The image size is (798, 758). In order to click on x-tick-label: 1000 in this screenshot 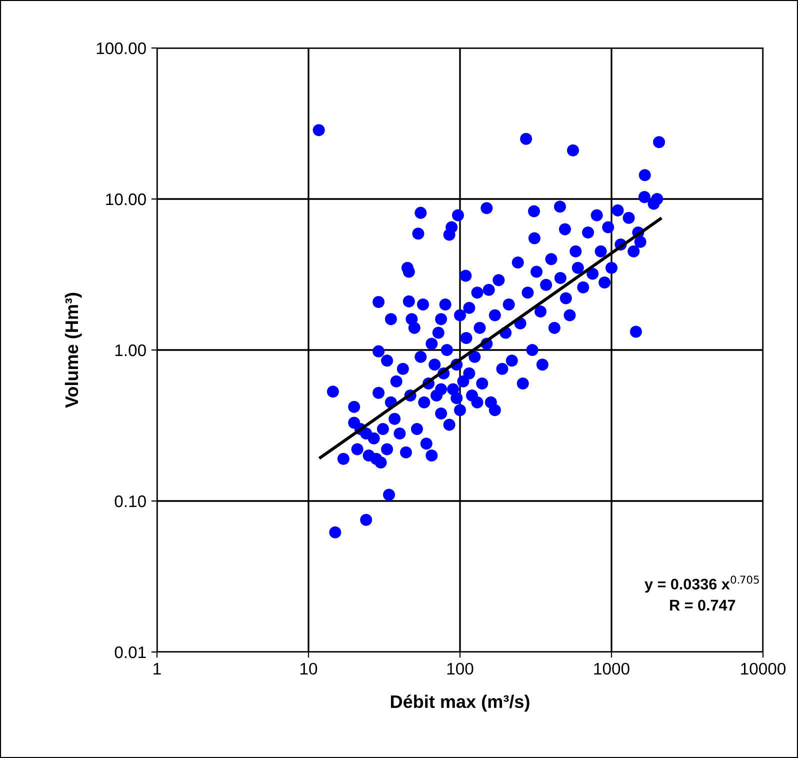, I will do `click(612, 668)`.